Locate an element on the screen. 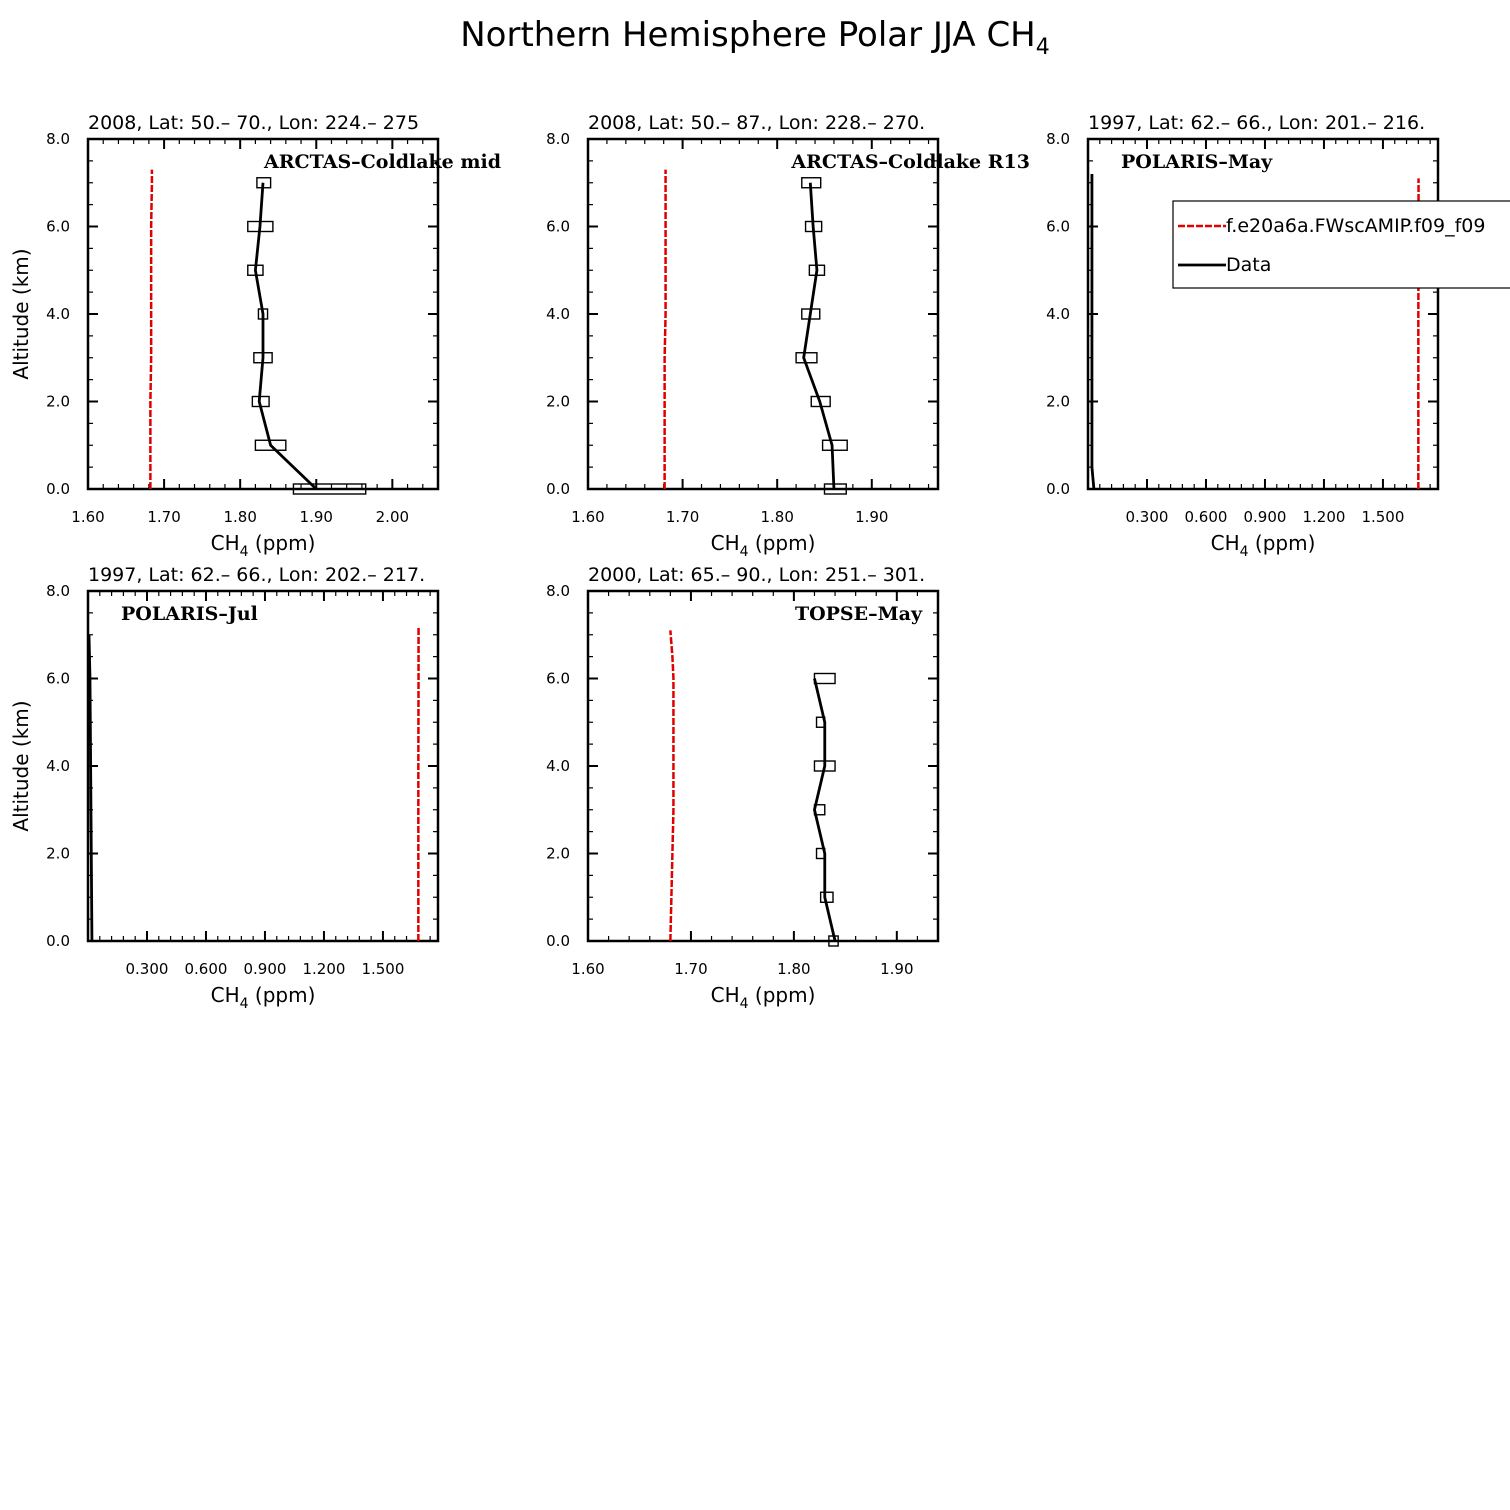  x-tick-label: 2.00 is located at coordinates (392, 517).